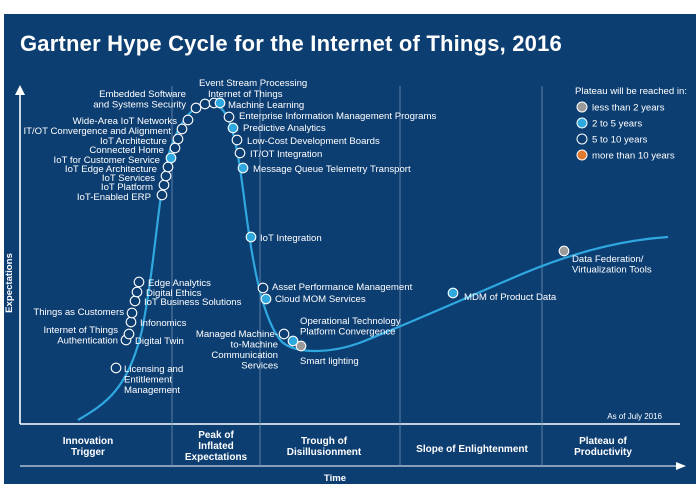 The image size is (700, 500). I want to click on tech-embedded-software-and-systems-security: Embedded Software and Systems Security, so click(147, 101).